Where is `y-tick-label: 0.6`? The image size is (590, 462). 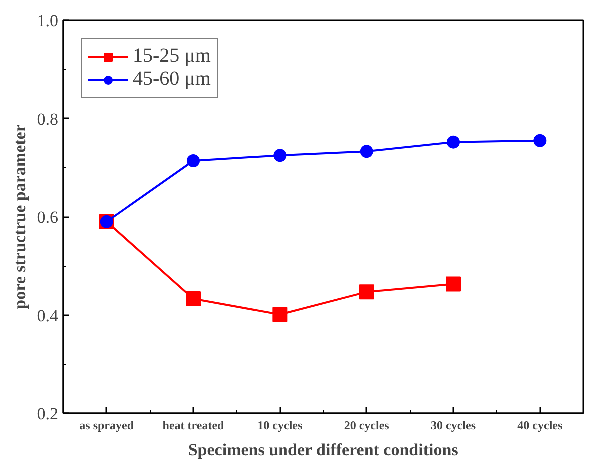 y-tick-label: 0.6 is located at coordinates (47, 217).